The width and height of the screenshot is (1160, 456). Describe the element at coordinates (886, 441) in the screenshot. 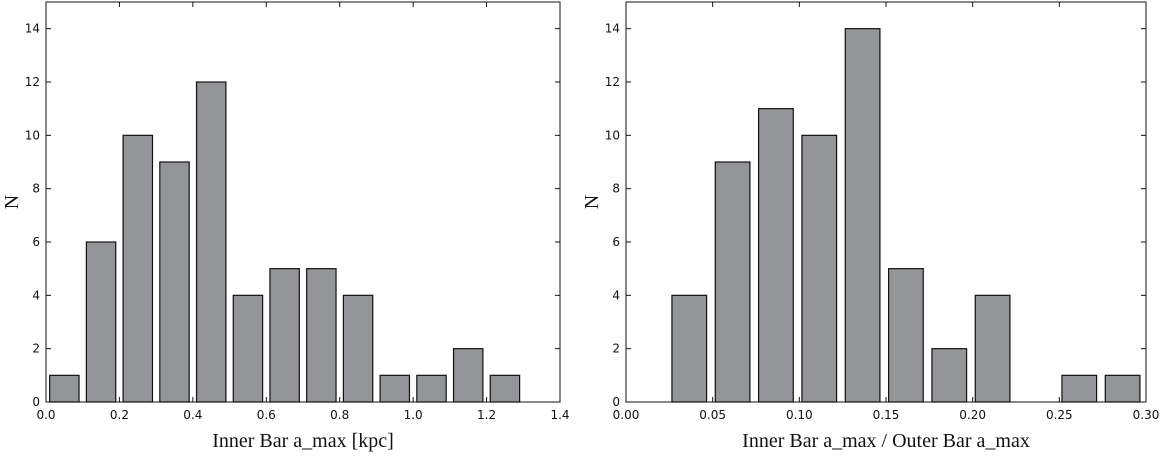

I see `x-axis-label: Inner Bar a_max / Outer Bar a_max` at that location.